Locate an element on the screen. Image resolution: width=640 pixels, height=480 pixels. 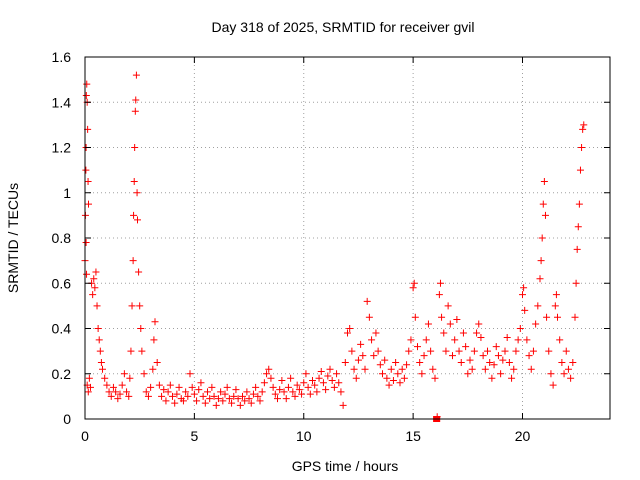
x-tick-label: 0 is located at coordinates (85, 436).